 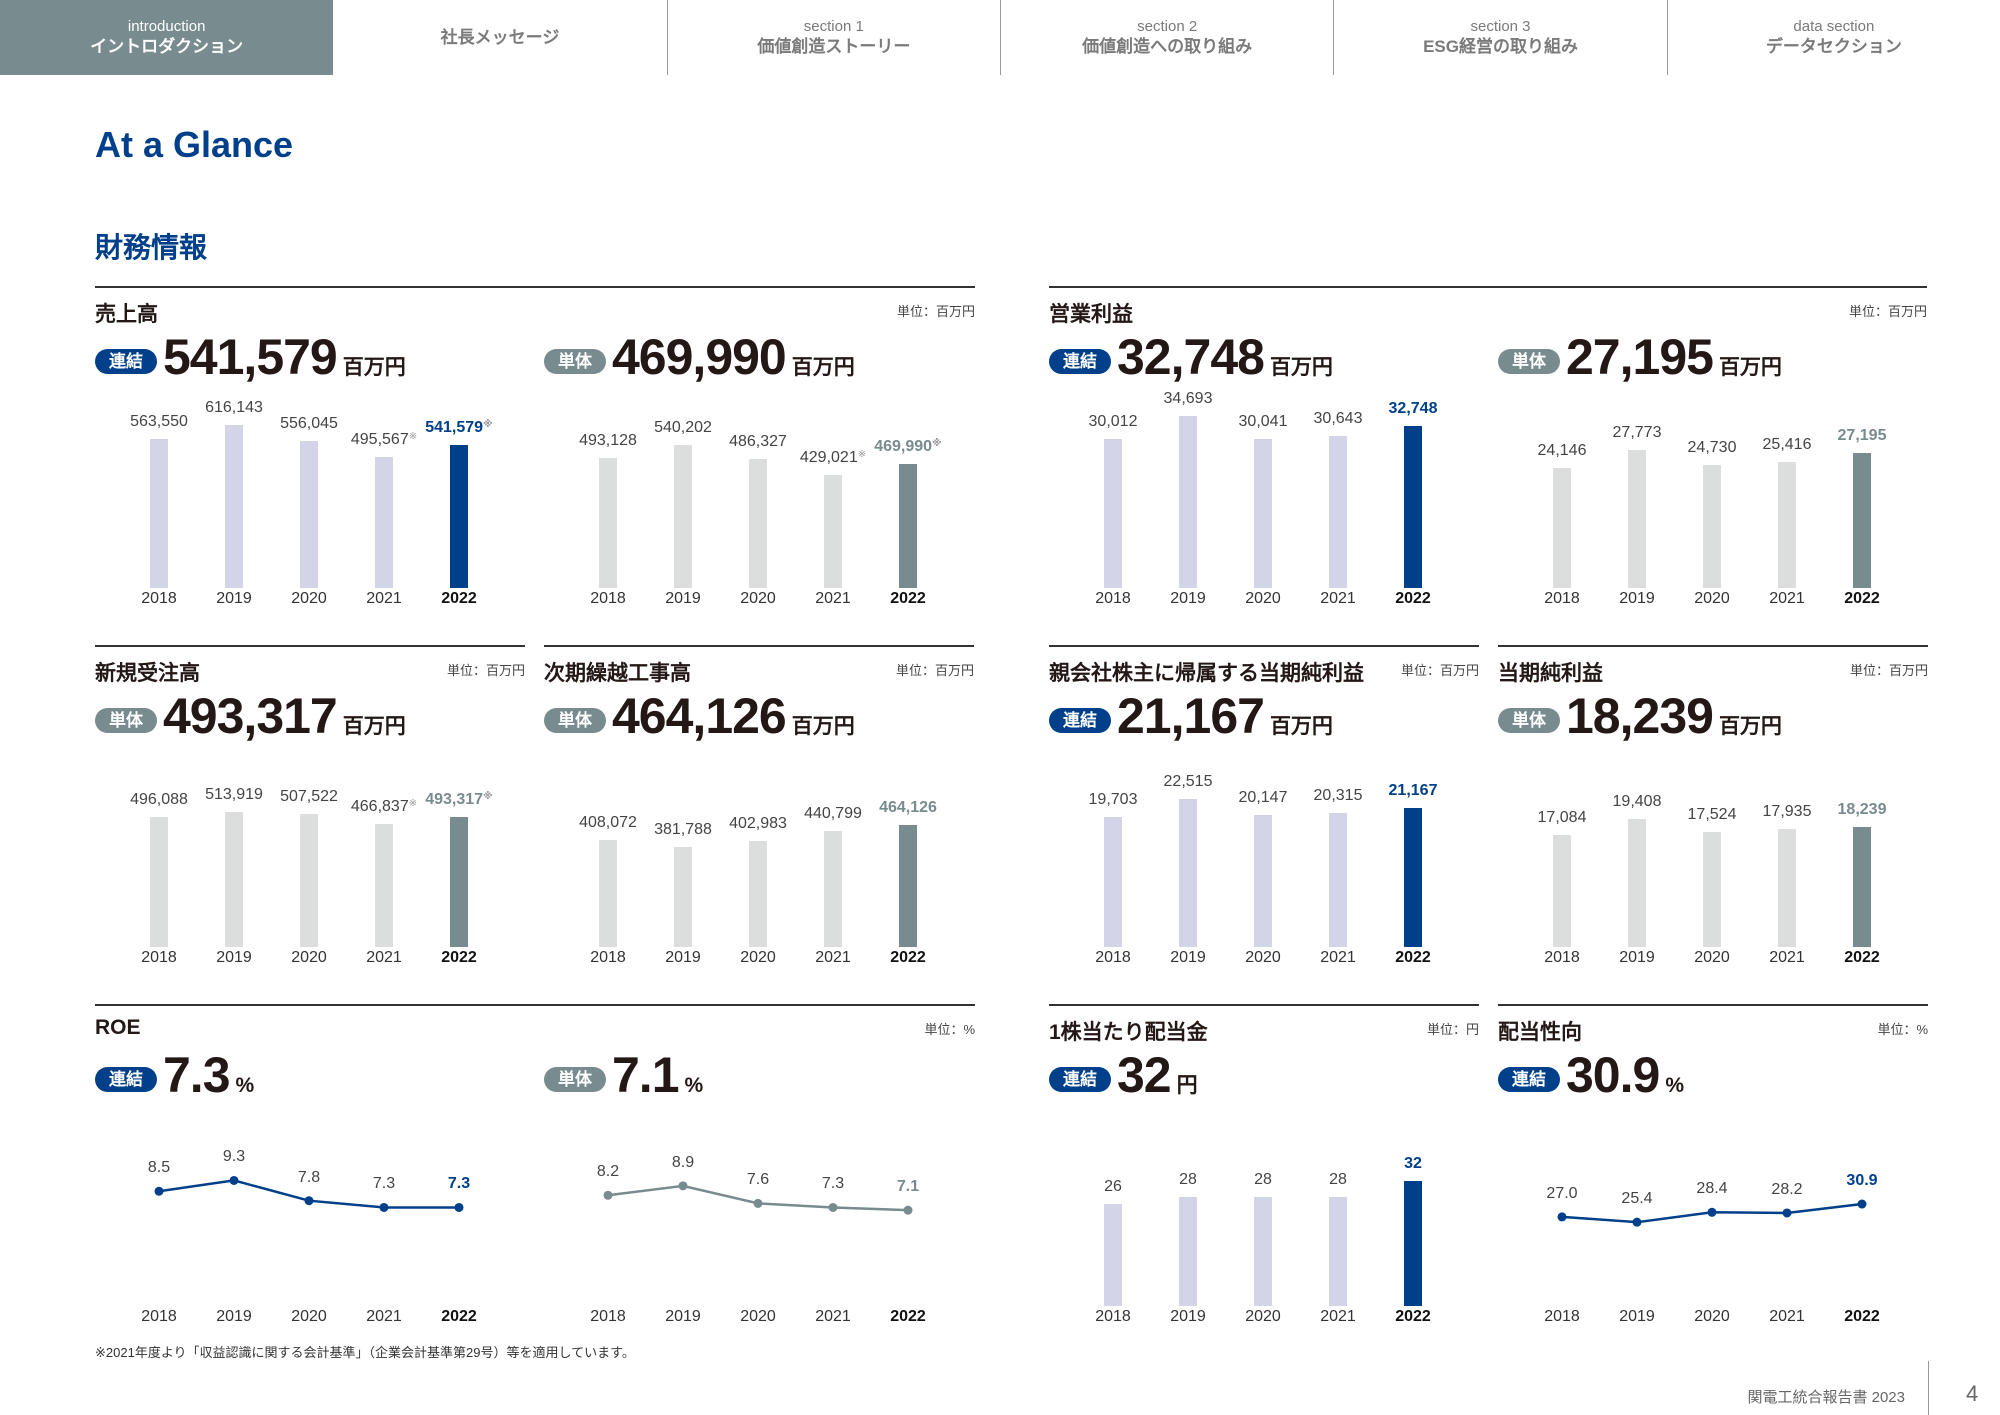 I want to click on value-label: 466,837※, so click(x=384, y=807).